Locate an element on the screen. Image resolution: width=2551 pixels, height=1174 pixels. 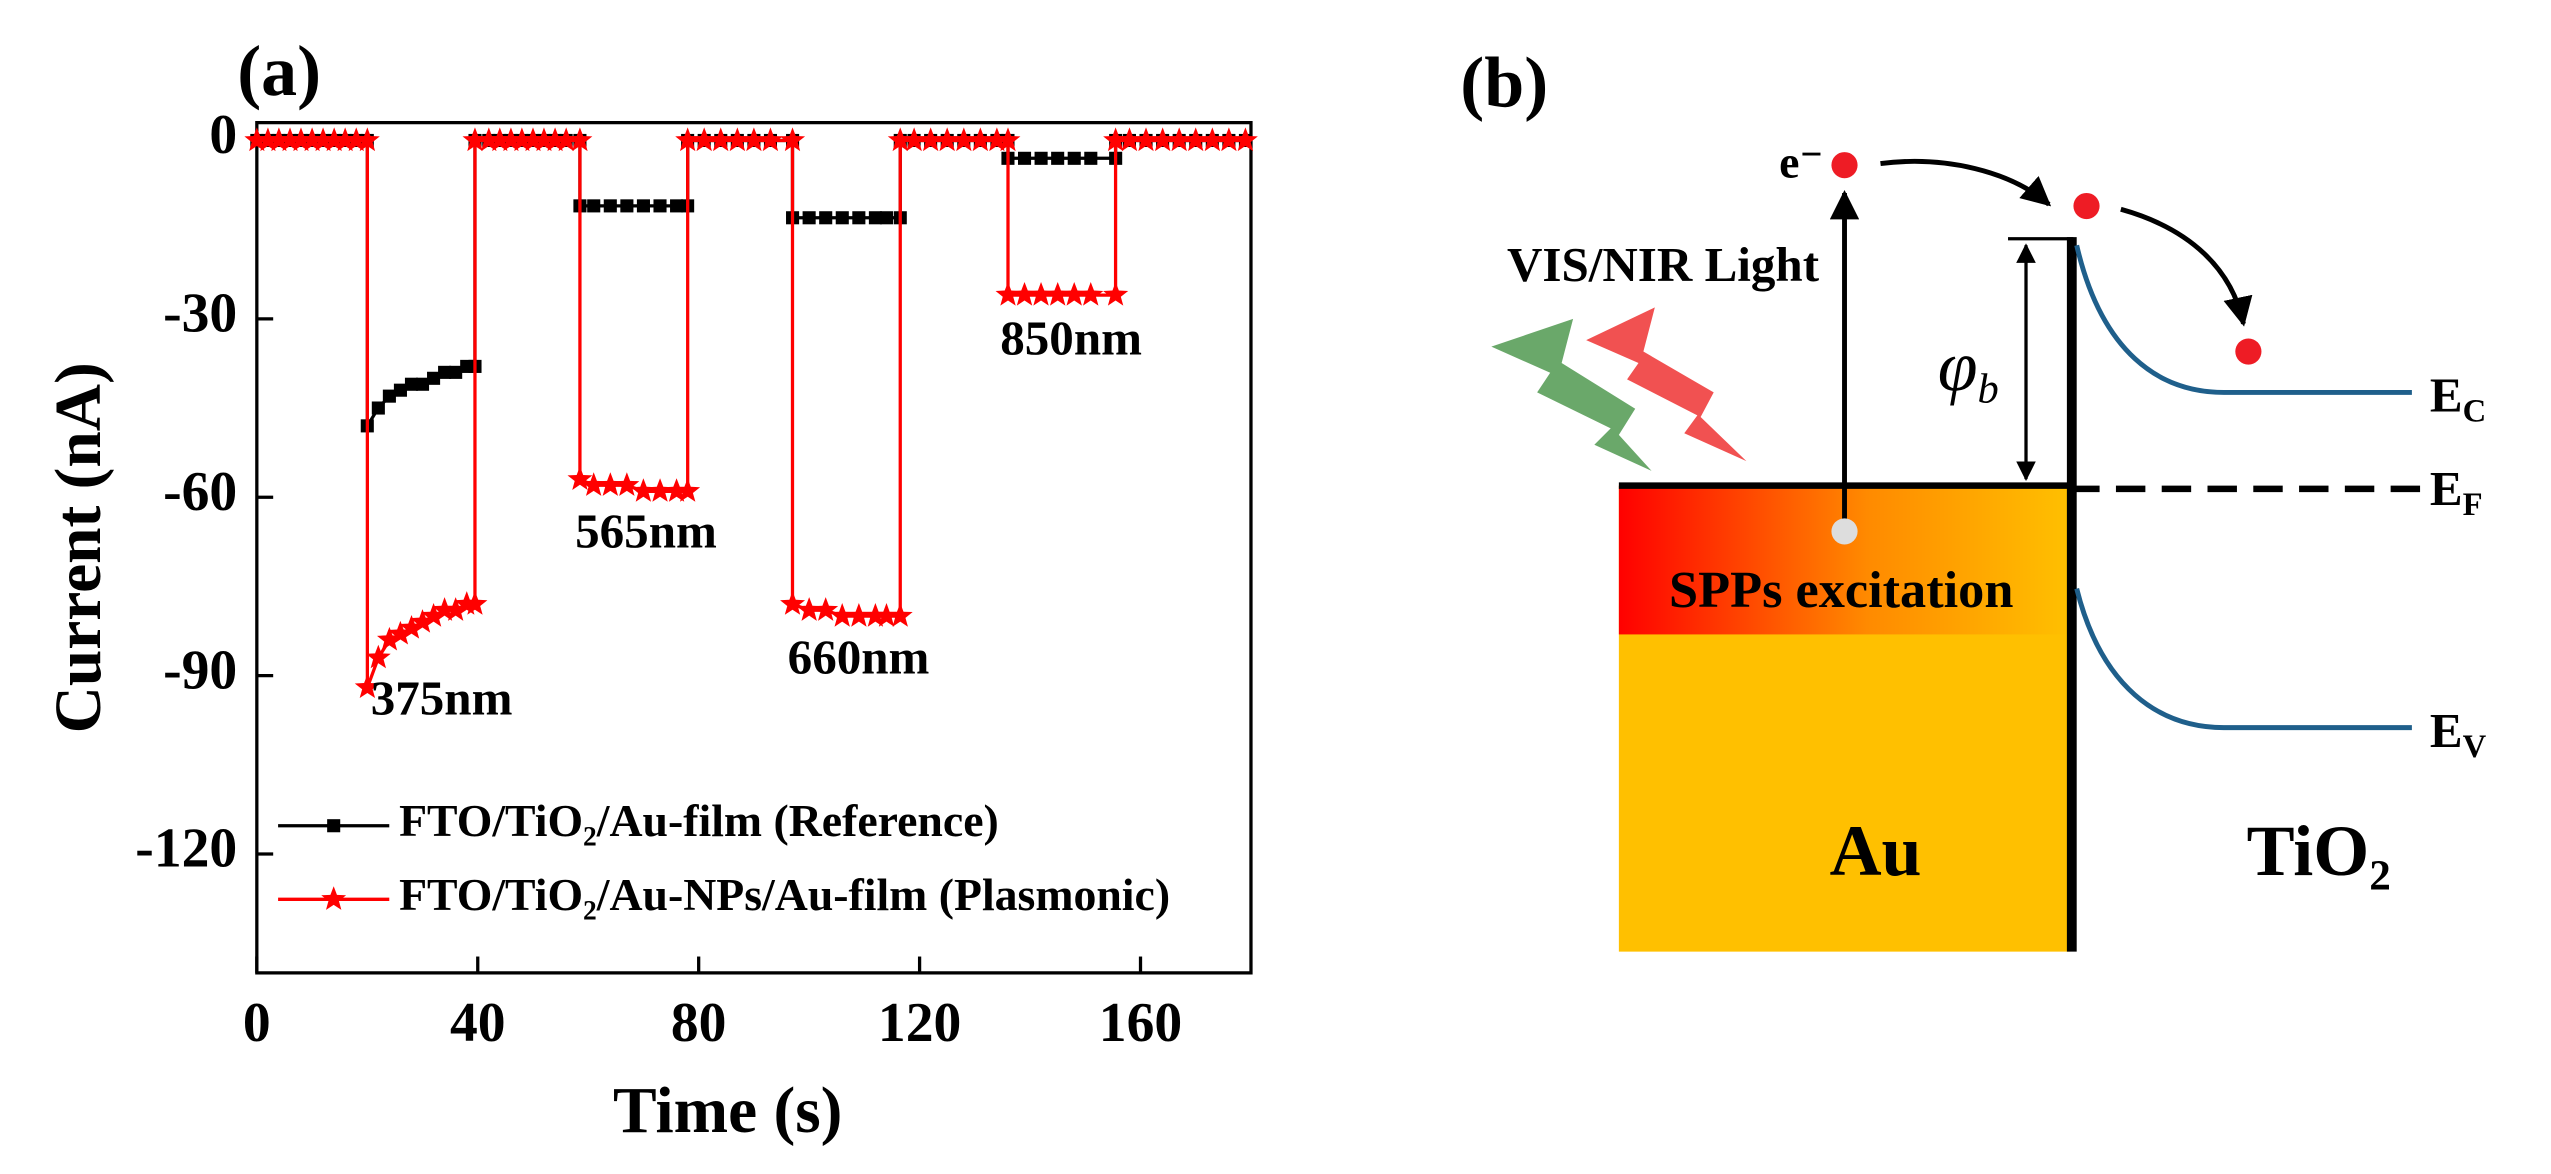
transfer-arrow is located at coordinates (1966, 183).